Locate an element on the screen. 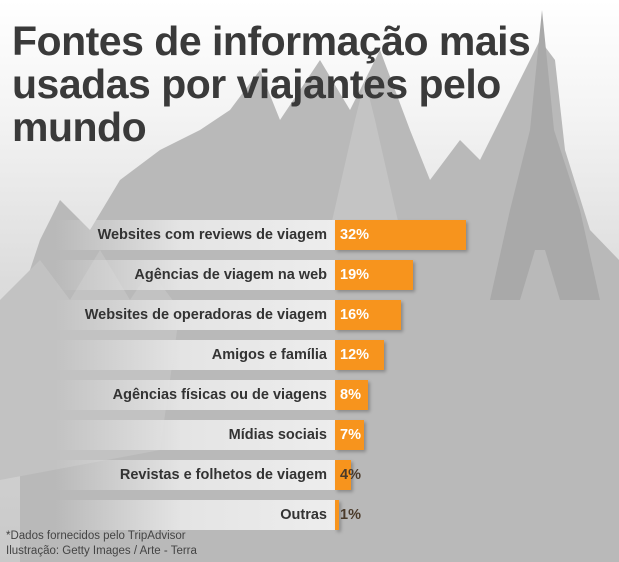 This screenshot has height=562, width=619. category-label: Revistas e folhetos de viagem is located at coordinates (195, 475).